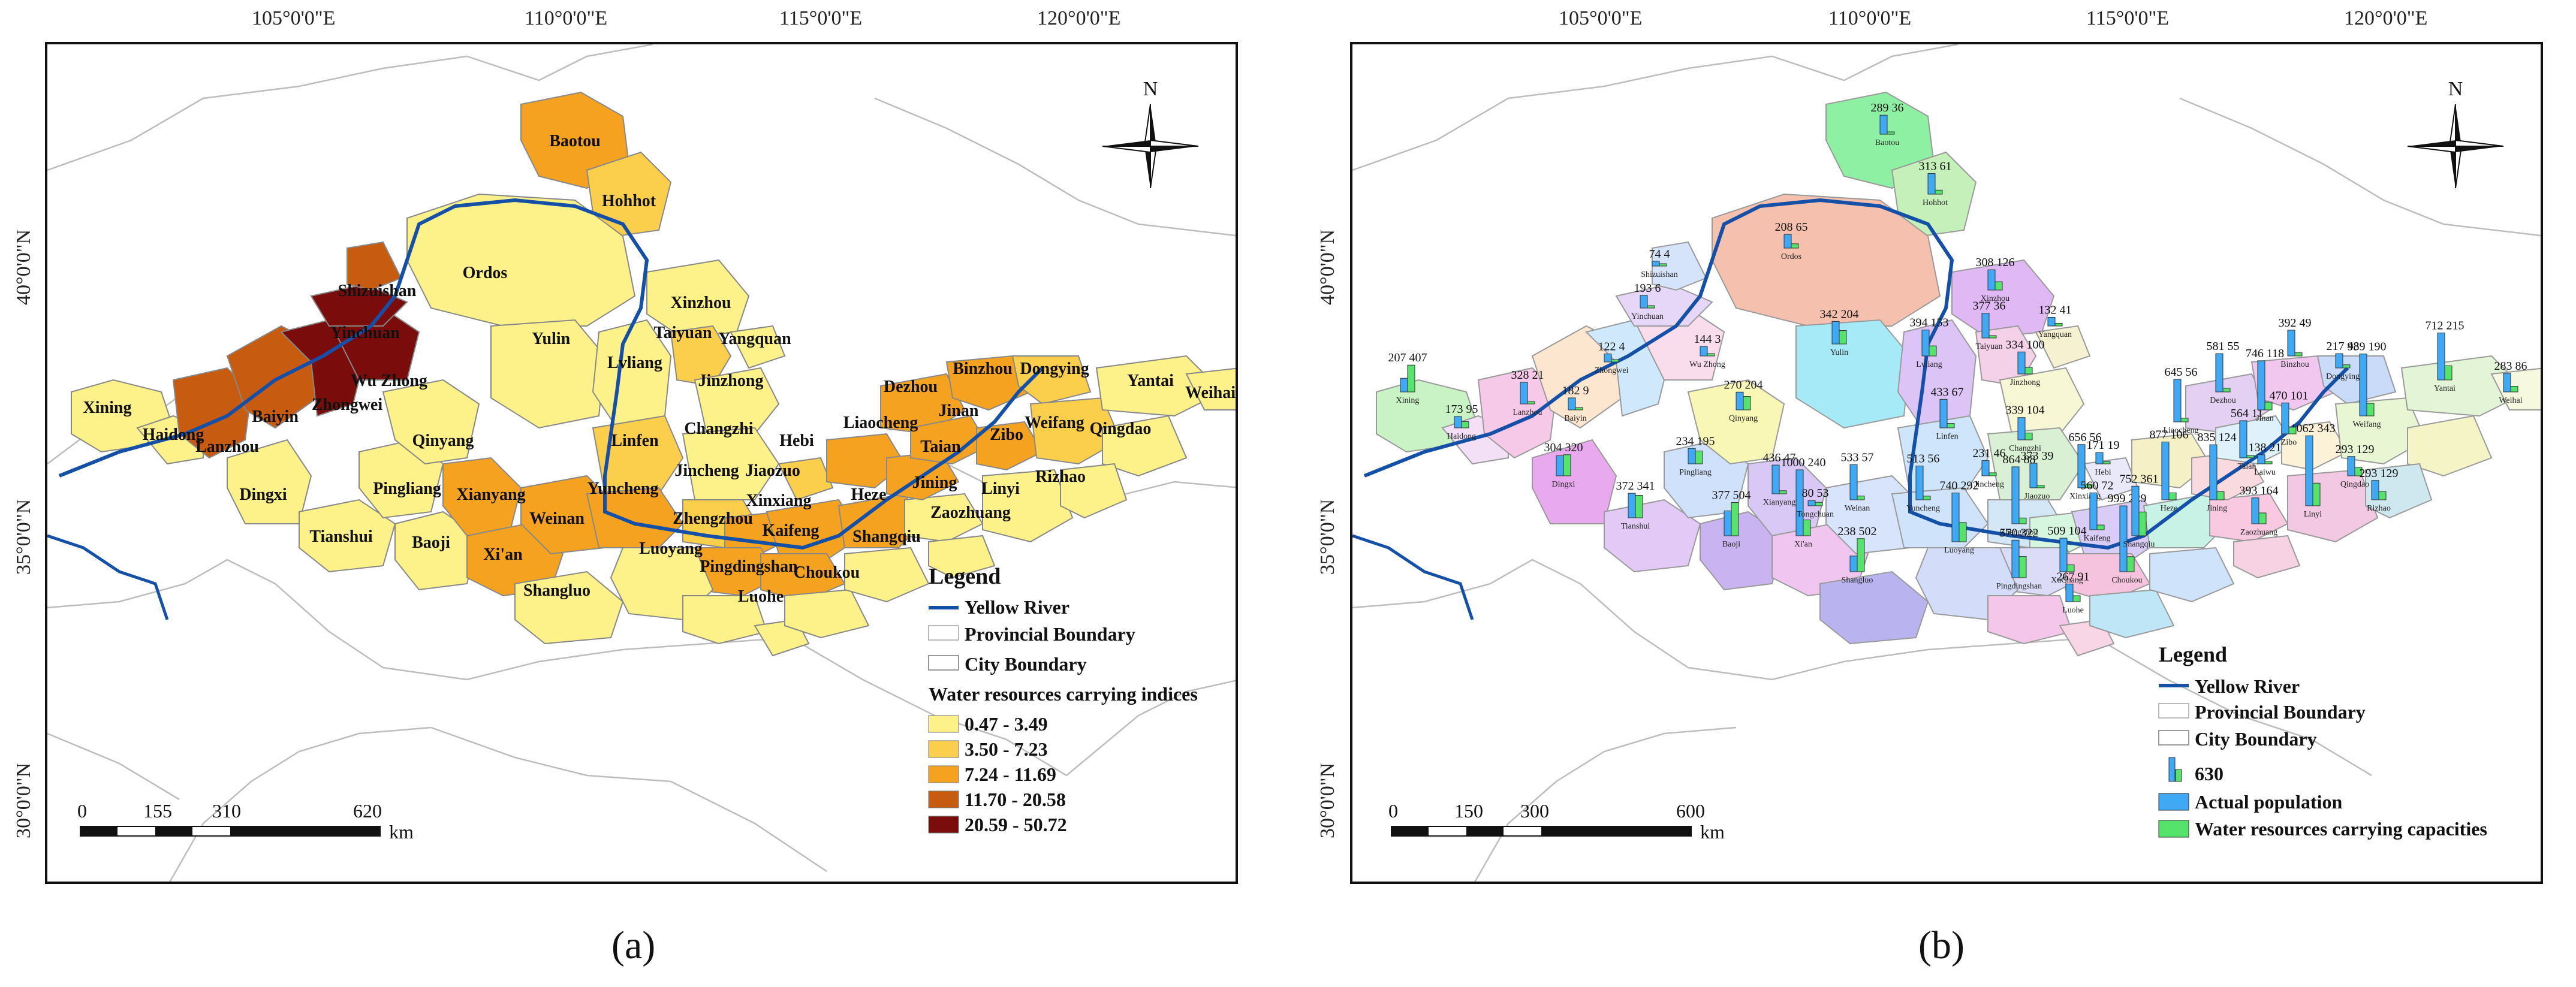 This screenshot has height=987, width=2576. What do you see at coordinates (2341, 829) in the screenshot?
I see `legend-carrying-capacities: Water resources carrying capacities` at bounding box center [2341, 829].